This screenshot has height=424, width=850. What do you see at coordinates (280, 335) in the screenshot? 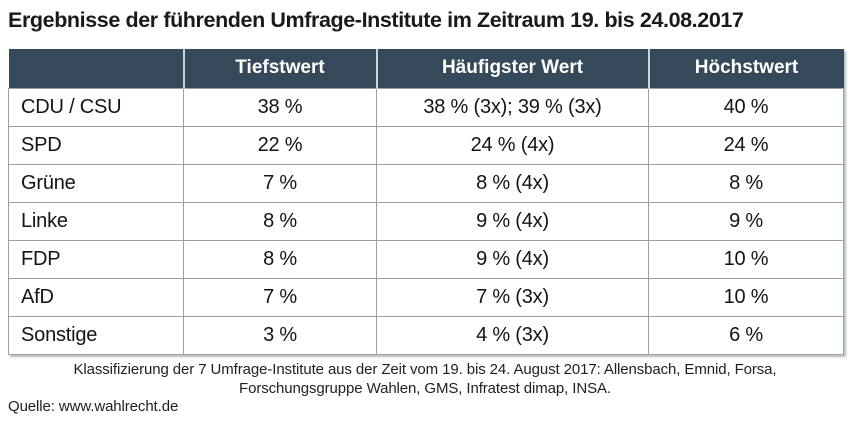
I see `low-value: 3 %` at bounding box center [280, 335].